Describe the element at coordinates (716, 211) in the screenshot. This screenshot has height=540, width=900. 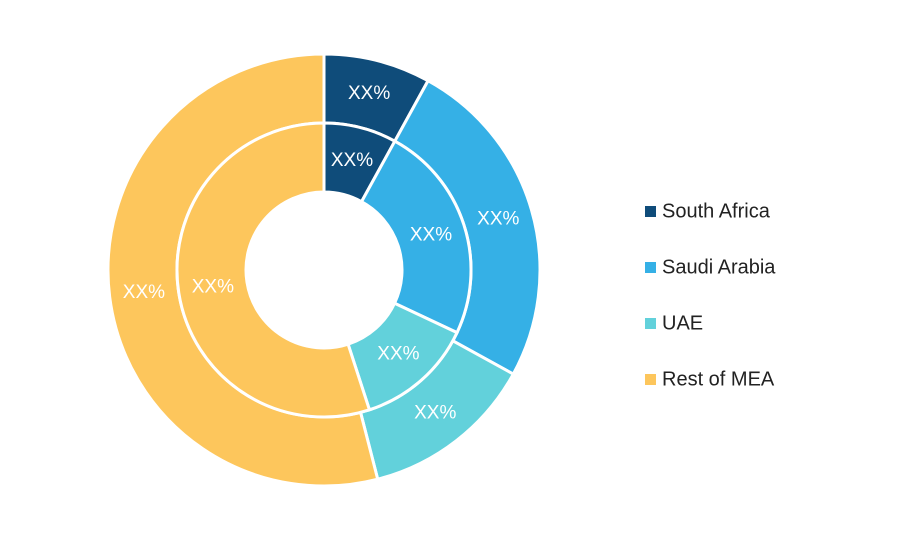
I see `legend-label: South Africa` at that location.